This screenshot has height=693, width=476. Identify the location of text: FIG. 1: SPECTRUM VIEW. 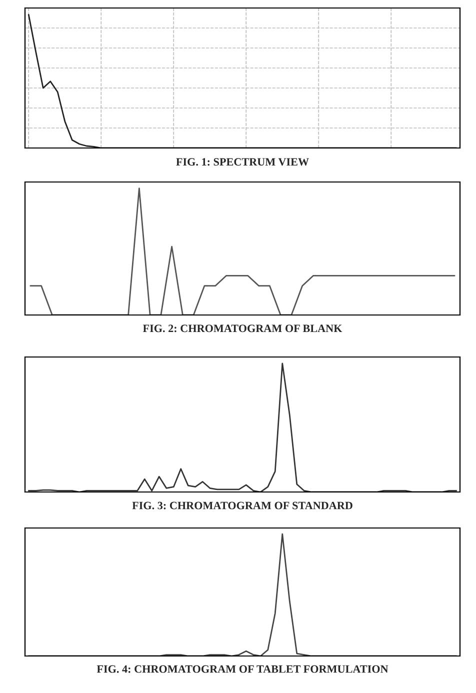
(242, 162).